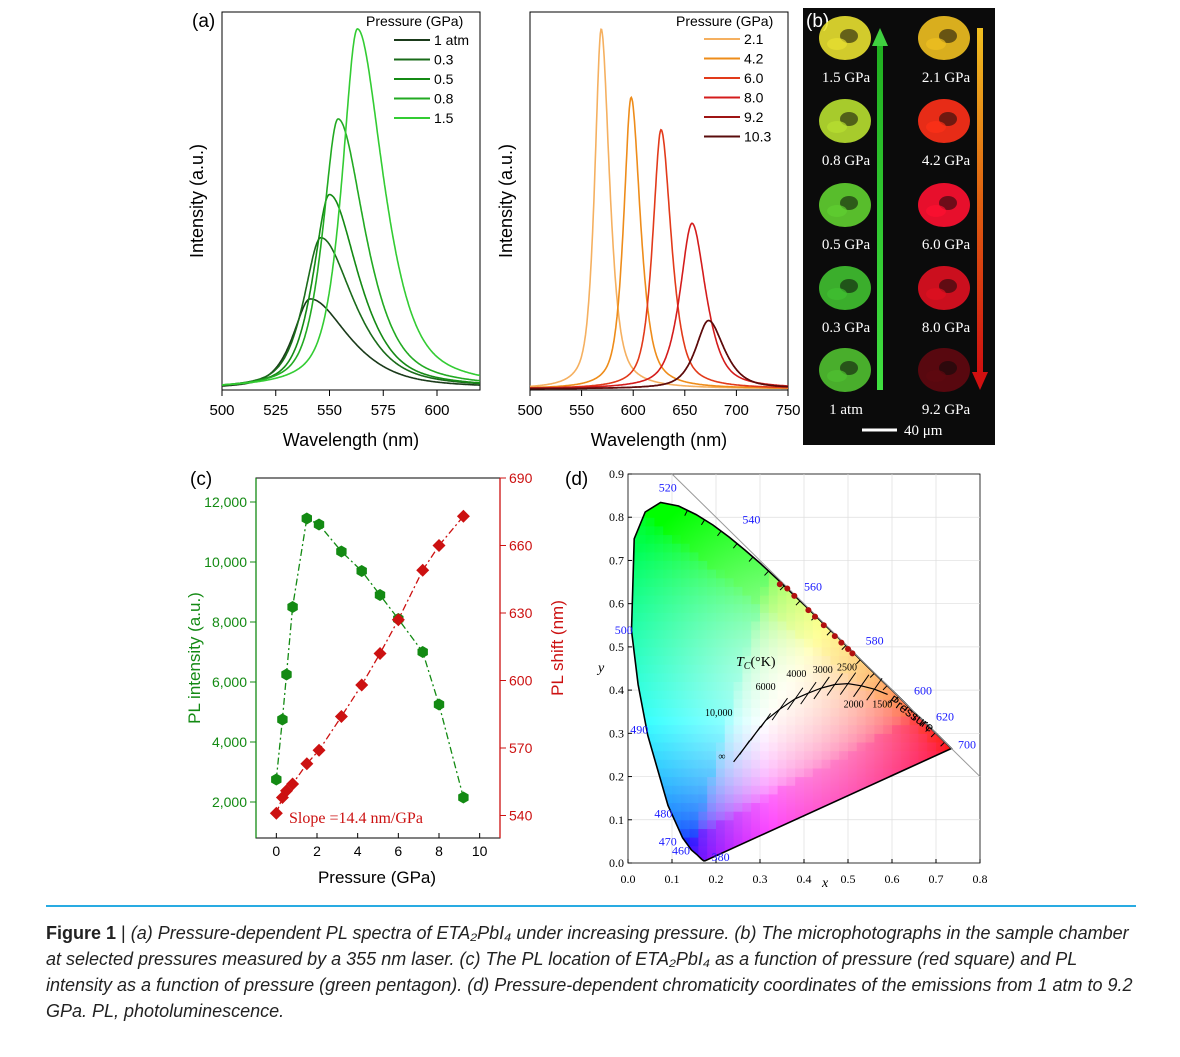  Describe the element at coordinates (616, 690) in the screenshot. I see `panel-d-ytick-label: 0.4` at that location.